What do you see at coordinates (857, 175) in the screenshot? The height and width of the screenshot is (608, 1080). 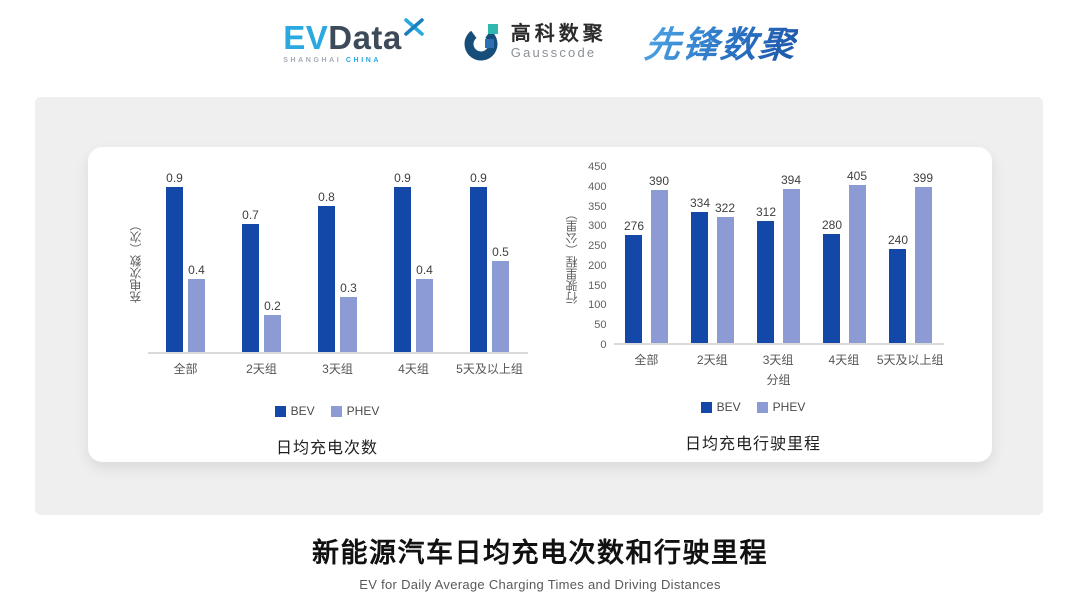 I see `bar-value-label: 405` at bounding box center [857, 175].